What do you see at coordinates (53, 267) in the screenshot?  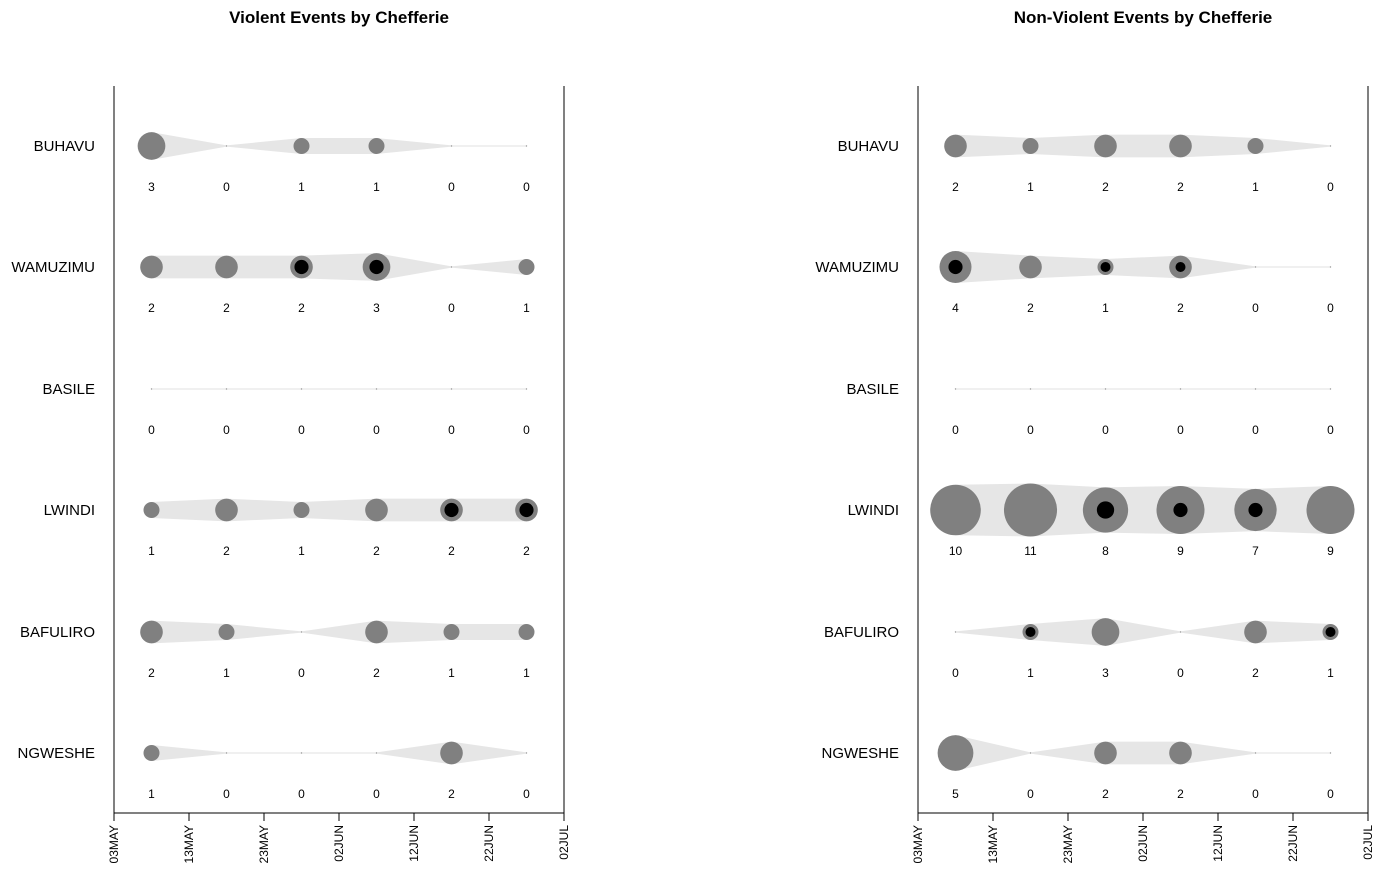 I see `row-label: WAMUZIMU` at bounding box center [53, 267].